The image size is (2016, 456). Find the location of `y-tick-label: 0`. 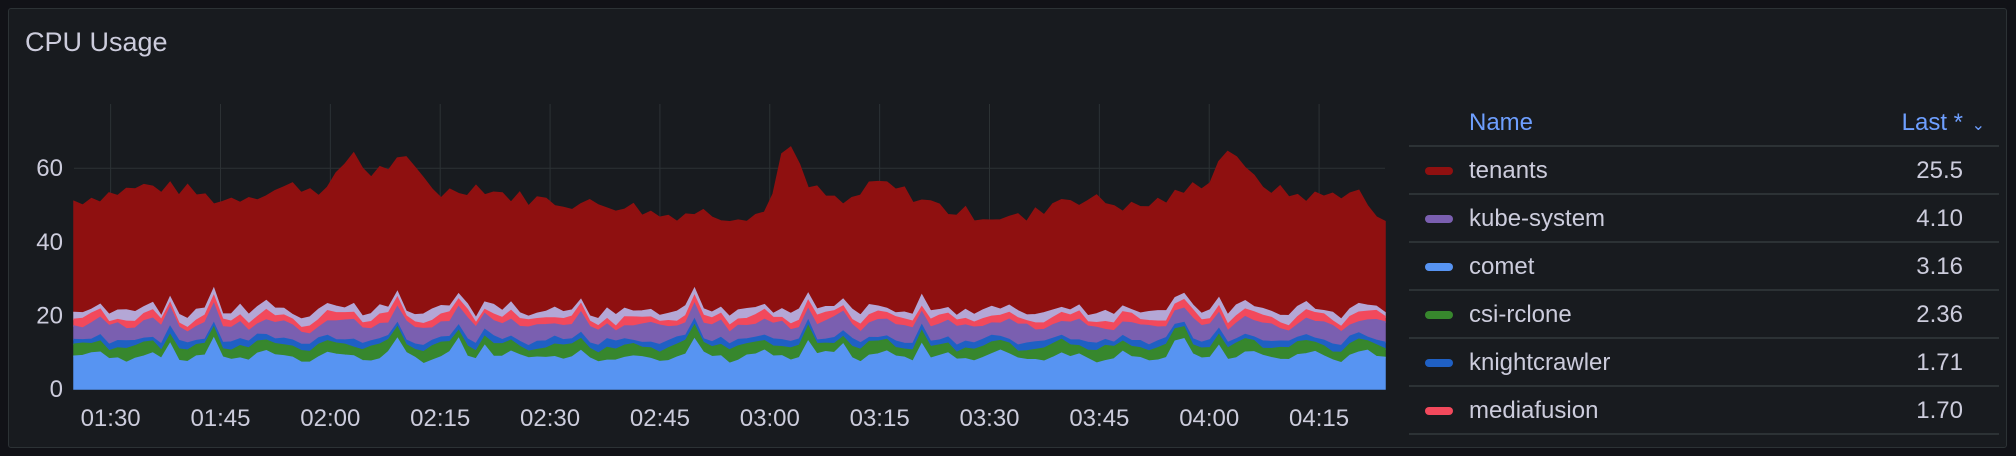

y-tick-label: 0 is located at coordinates (56, 389).